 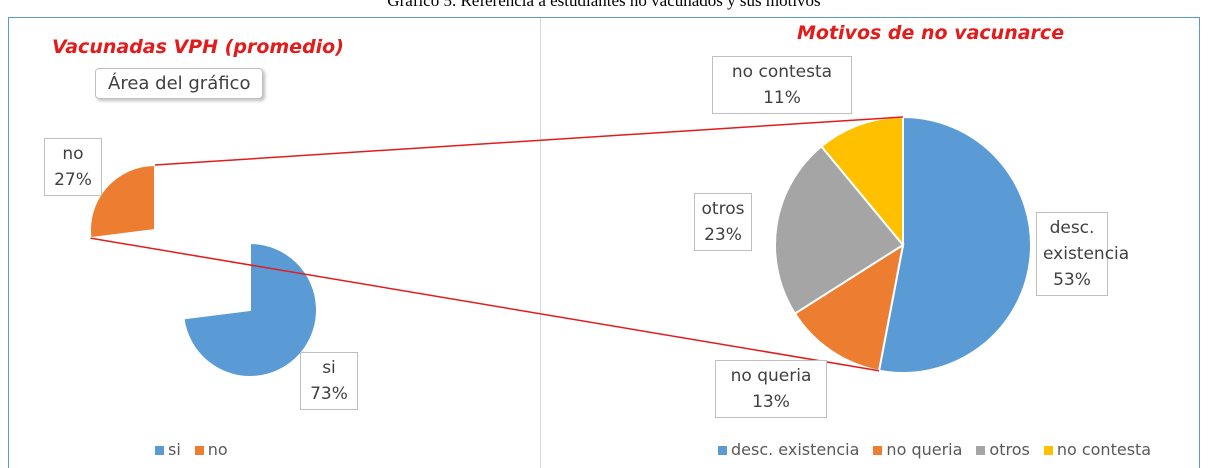 What do you see at coordinates (73, 180) in the screenshot?
I see `data-label-value: 27%` at bounding box center [73, 180].